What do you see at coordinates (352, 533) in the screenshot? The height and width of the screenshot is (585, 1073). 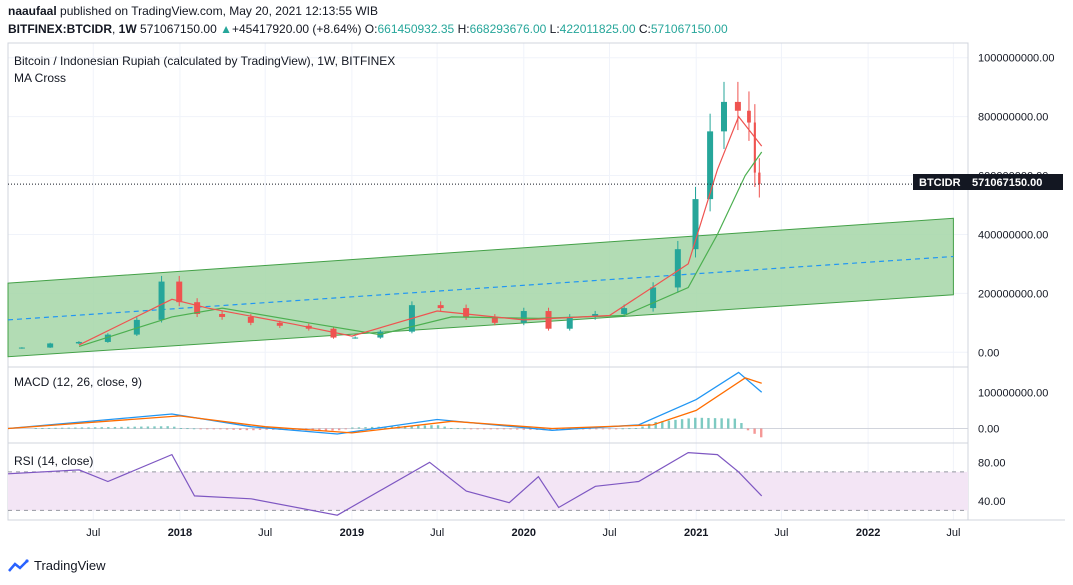 I see `time-axis-tick-label: 2019` at bounding box center [352, 533].